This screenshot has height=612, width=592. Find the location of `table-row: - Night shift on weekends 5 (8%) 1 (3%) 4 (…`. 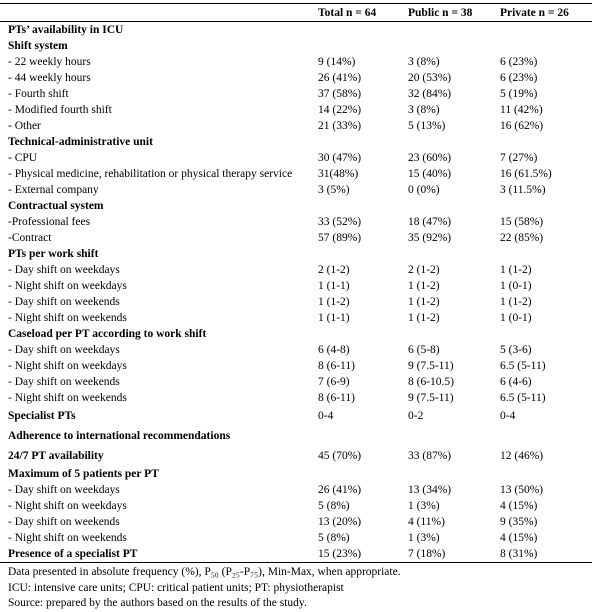

table-row: - Night shift on weekends 5 (8%) 1 (3%) 4 (… is located at coordinates (296, 538).